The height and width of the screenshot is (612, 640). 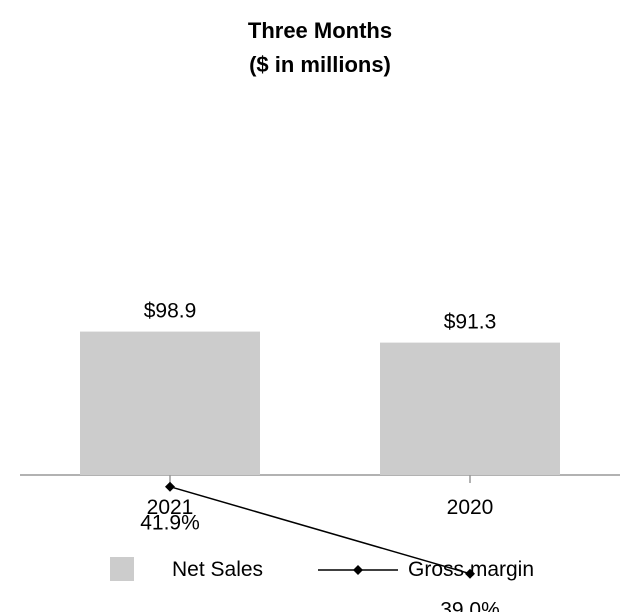 I want to click on legend-net-sales-swatch, so click(x=122, y=569).